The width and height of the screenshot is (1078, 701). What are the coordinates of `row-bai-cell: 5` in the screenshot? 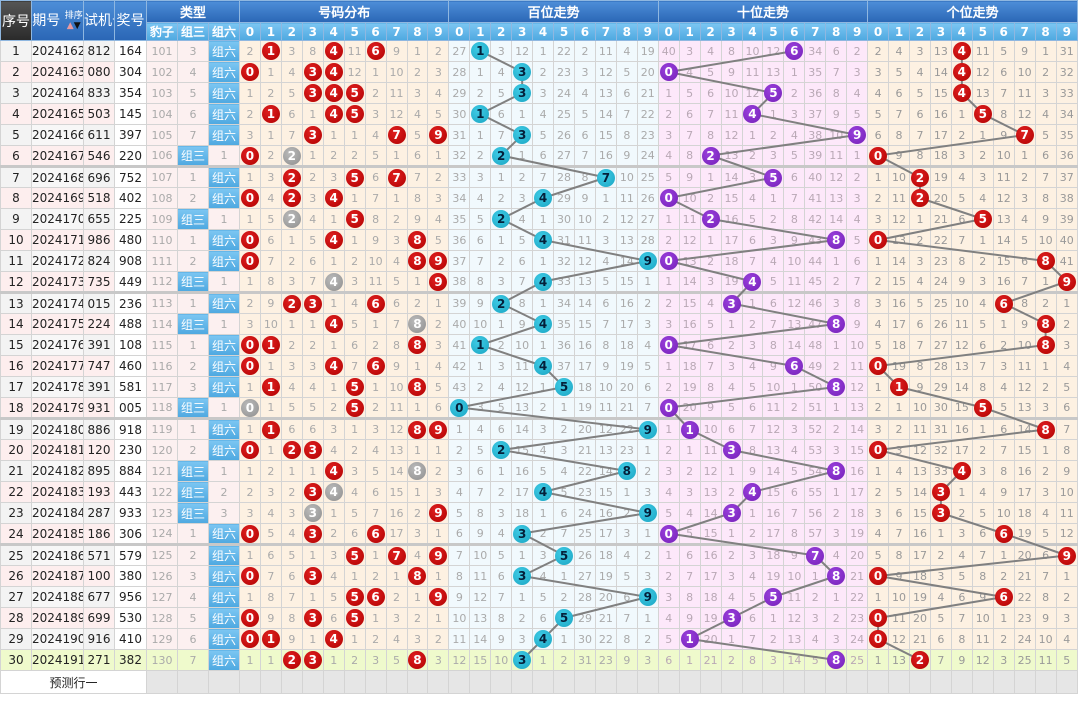 It's located at (459, 513).